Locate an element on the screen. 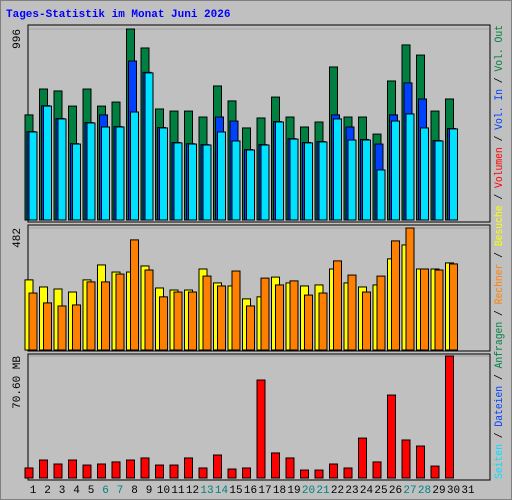  y-tick-label: 70.60 MB is located at coordinates (18, 382).